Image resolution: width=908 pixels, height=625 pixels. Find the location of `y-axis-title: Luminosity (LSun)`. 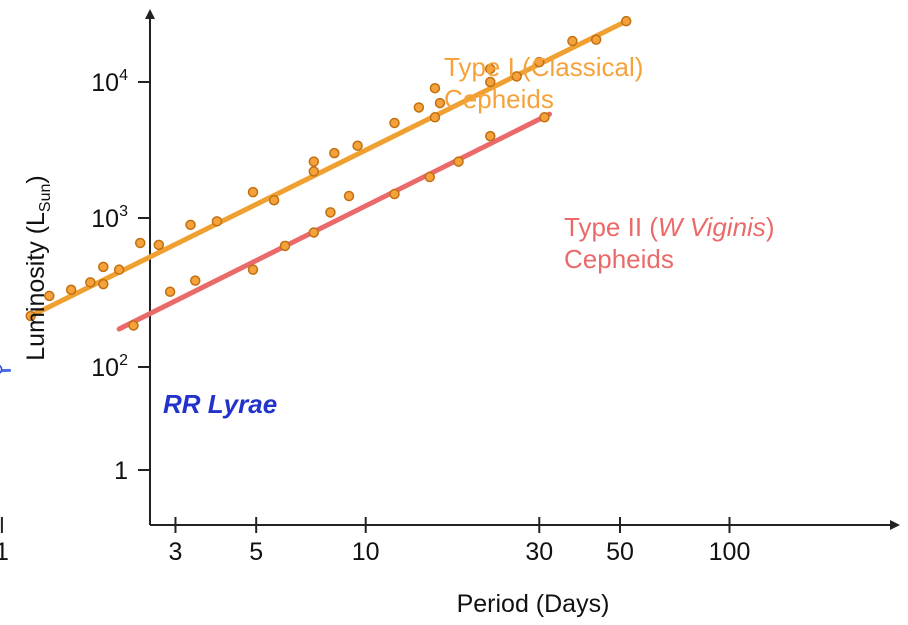

y-axis-title: Luminosity (LSun) is located at coordinates (38, 267).